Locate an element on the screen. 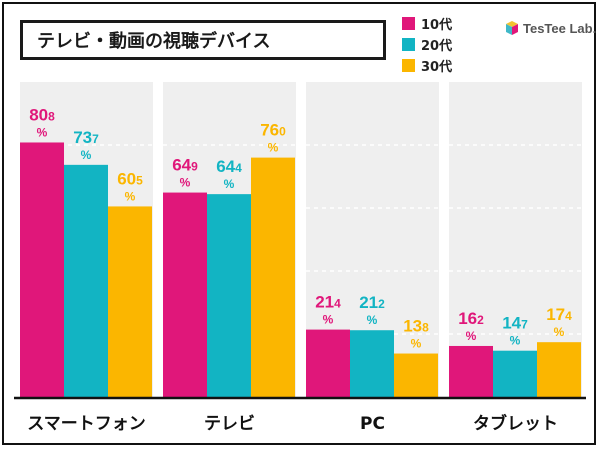 This screenshot has height=449, width=600. data-label: 649 is located at coordinates (185, 165).